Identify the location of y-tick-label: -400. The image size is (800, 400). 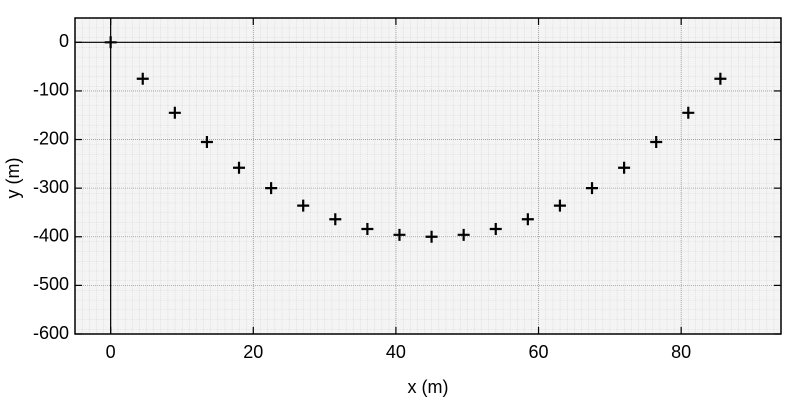
(51, 236).